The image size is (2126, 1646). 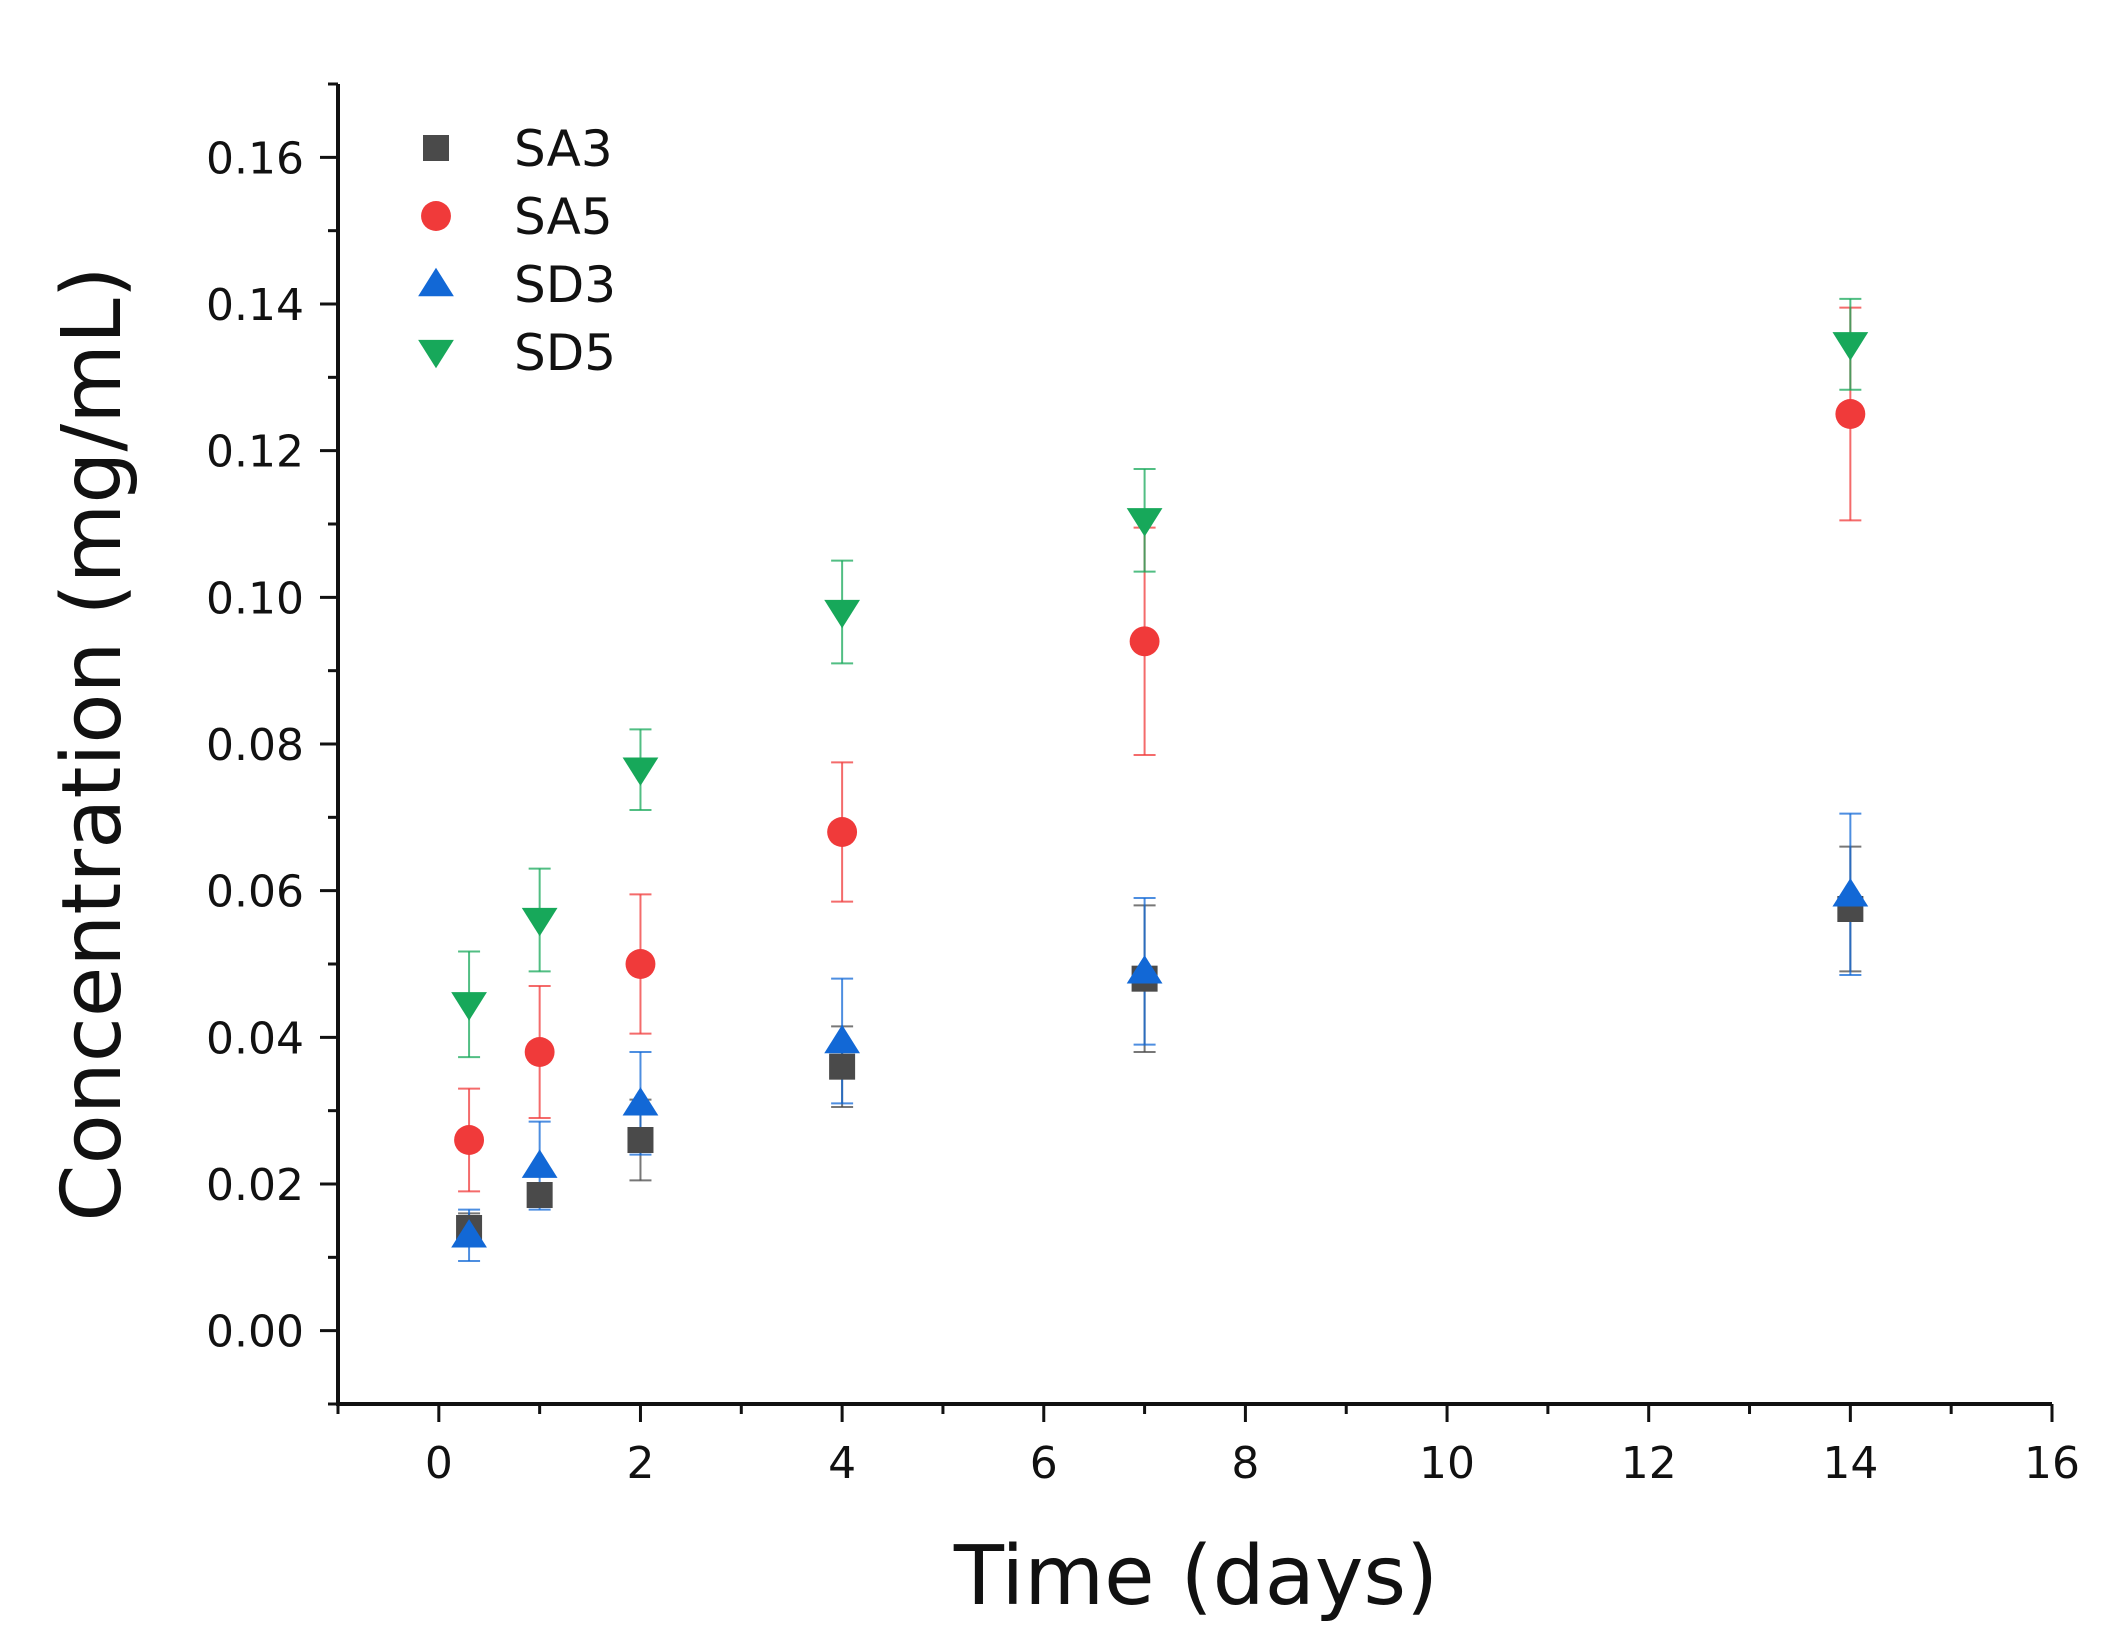 What do you see at coordinates (1044, 1463) in the screenshot?
I see `x-tick-label: 6` at bounding box center [1044, 1463].